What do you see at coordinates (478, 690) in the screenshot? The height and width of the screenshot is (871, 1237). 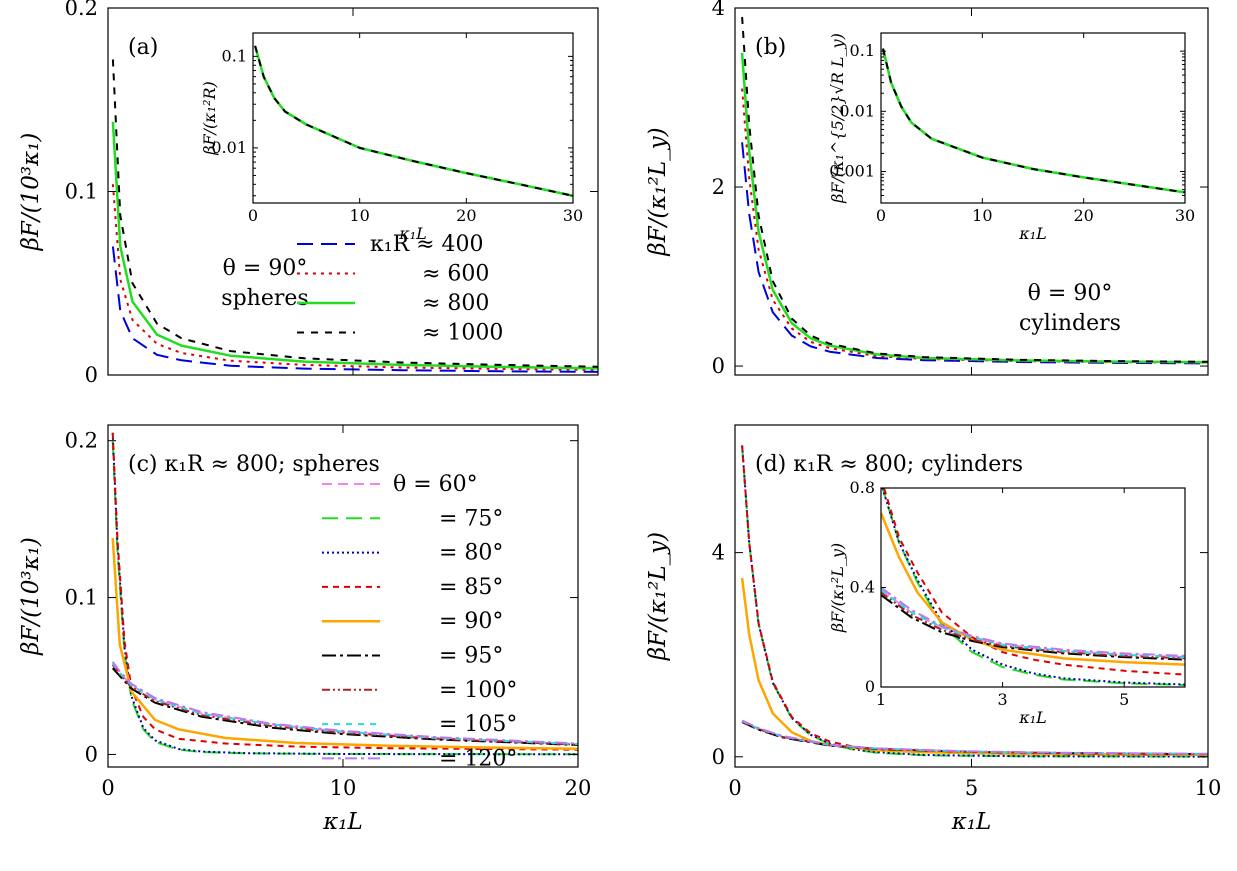 I see `legend-entry: = 100°` at bounding box center [478, 690].